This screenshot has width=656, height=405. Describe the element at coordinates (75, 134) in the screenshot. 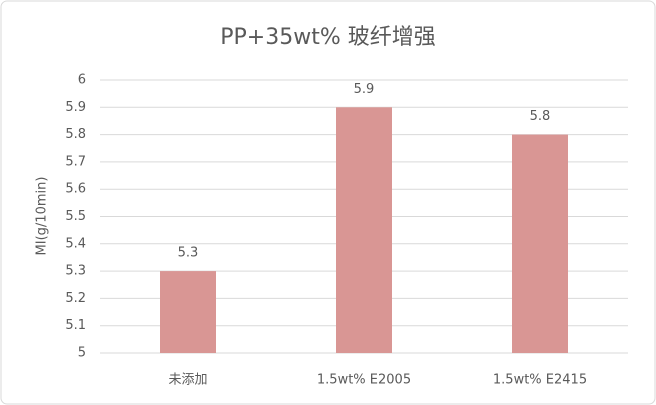

I see `y-tick-label: 5.8` at that location.